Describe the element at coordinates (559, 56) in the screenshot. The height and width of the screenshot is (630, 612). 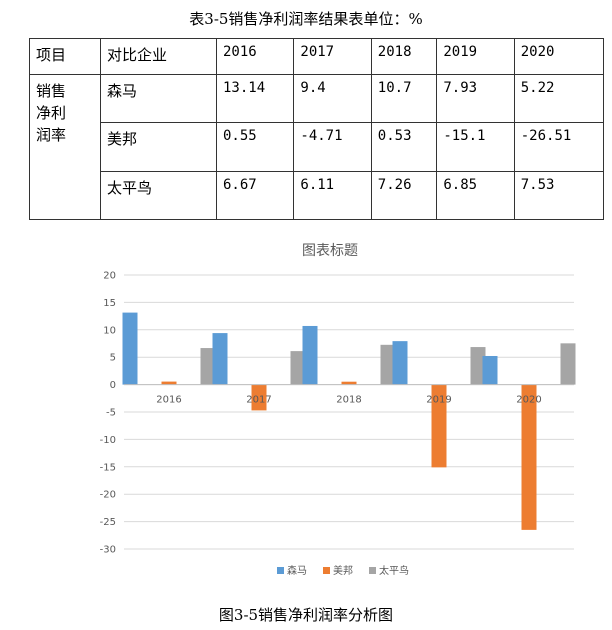
I see `header-cell-2020: 2020` at that location.